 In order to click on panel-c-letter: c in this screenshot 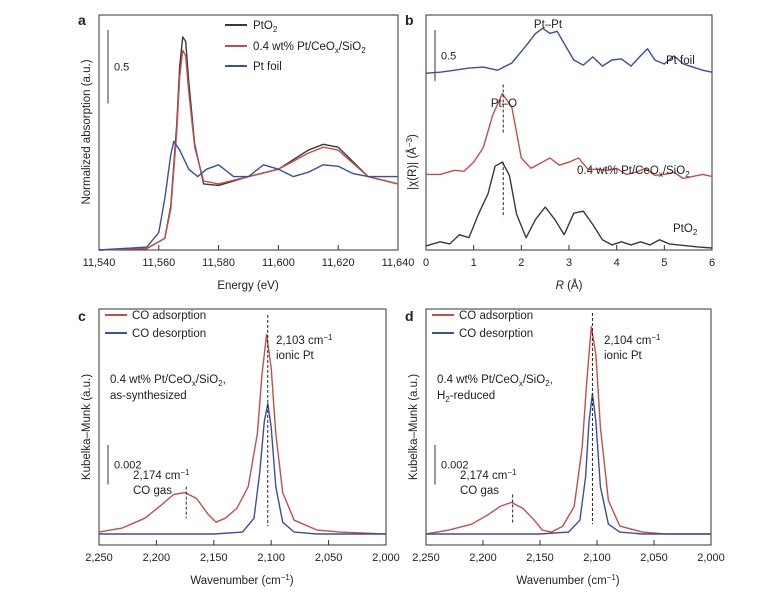, I will do `click(82, 316)`.